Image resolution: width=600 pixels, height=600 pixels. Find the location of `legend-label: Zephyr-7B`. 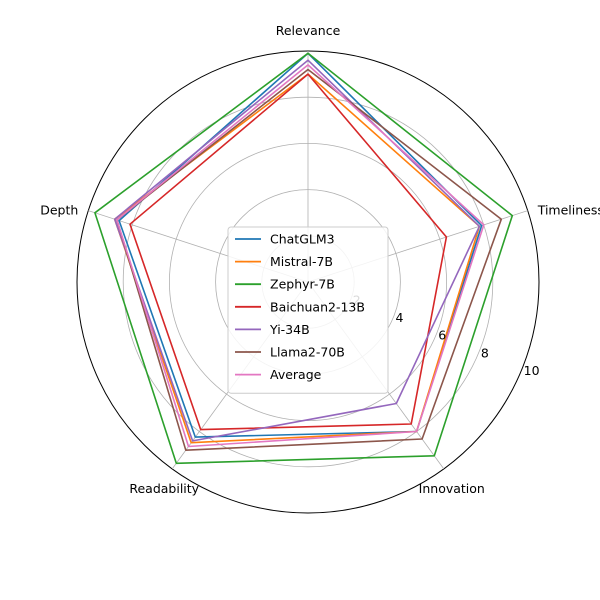

legend-label: Zephyr-7B is located at coordinates (302, 284).